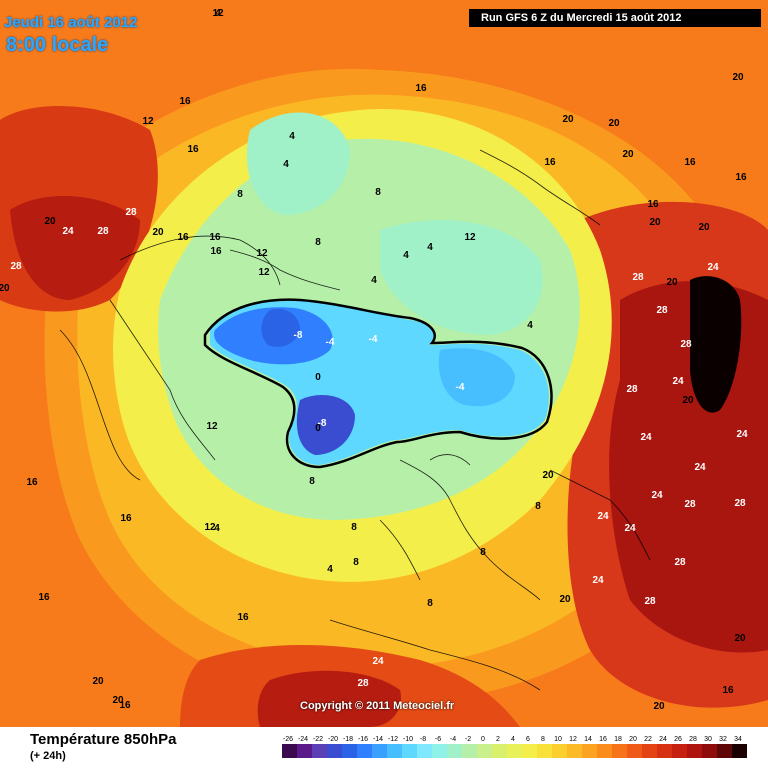 This screenshot has height=768, width=768. What do you see at coordinates (333, 739) in the screenshot?
I see `scale-tick-label: -20` at bounding box center [333, 739].